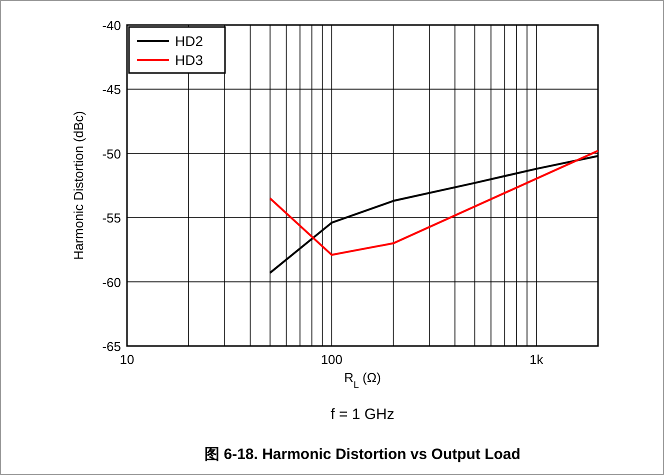  What do you see at coordinates (537, 359) in the screenshot?
I see `x-tick-label: 1k` at bounding box center [537, 359].